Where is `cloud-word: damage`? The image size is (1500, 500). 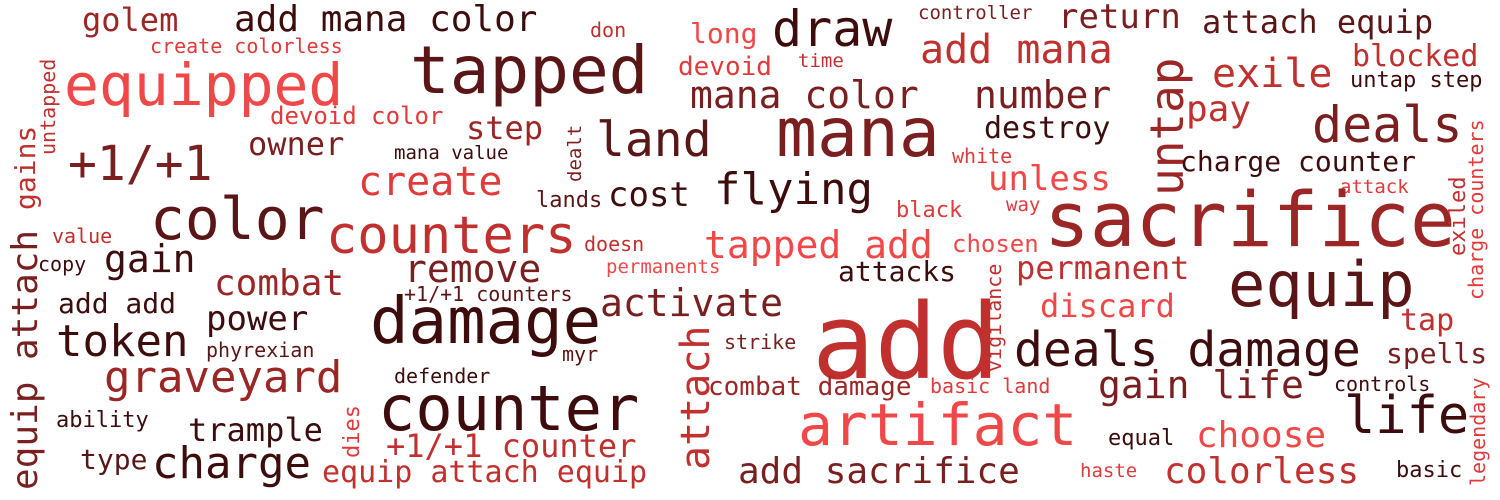
cloud-word: damage is located at coordinates (486, 322).